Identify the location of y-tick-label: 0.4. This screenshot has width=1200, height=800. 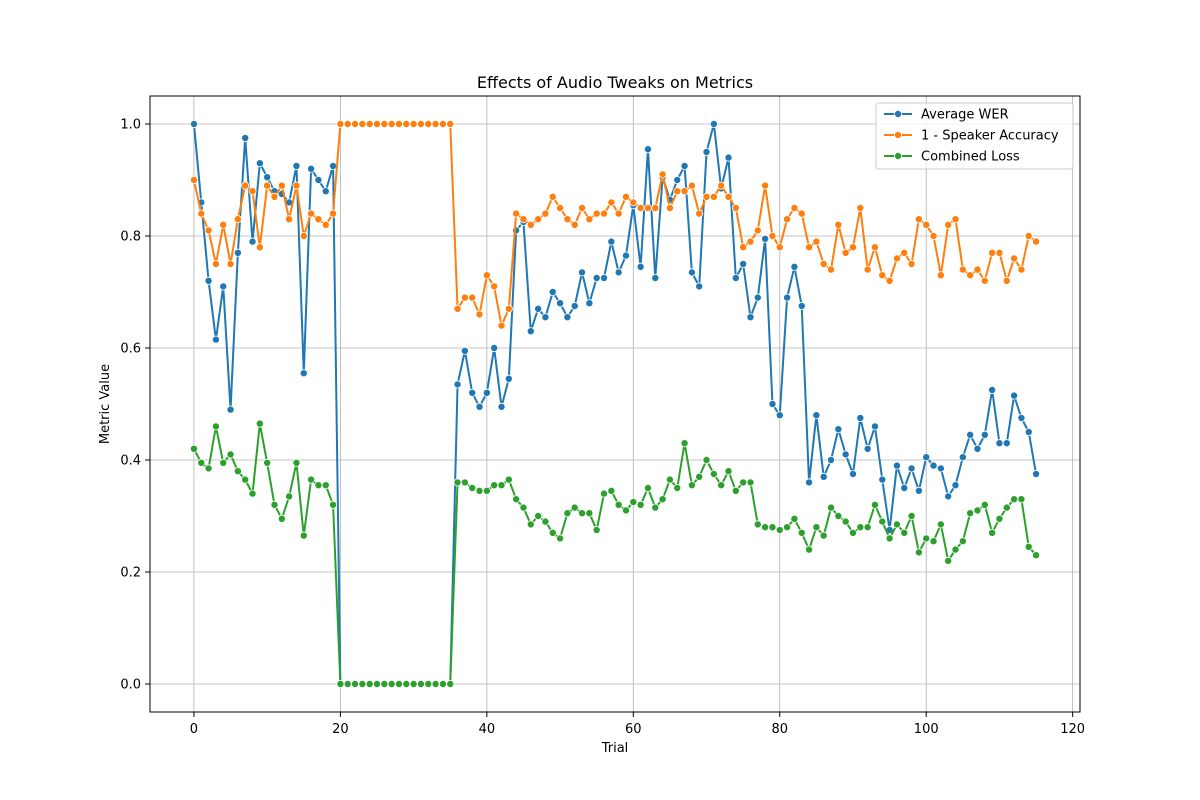
(130, 461).